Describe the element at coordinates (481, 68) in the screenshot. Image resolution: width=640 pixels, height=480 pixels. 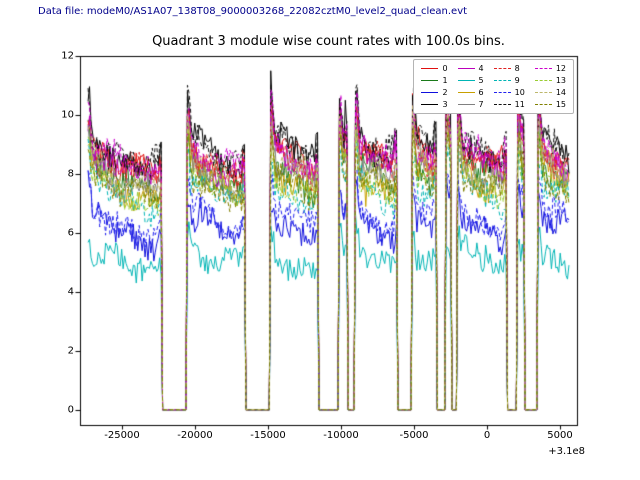
I see `legend-label: 4` at that location.